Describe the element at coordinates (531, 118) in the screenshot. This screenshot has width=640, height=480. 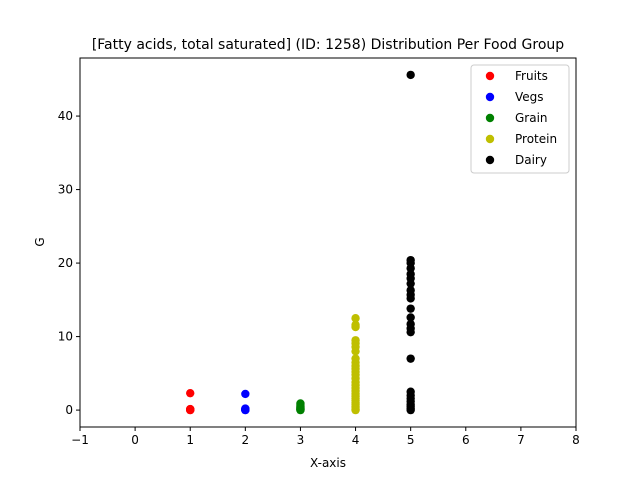
I see `legend-label: Grain` at that location.